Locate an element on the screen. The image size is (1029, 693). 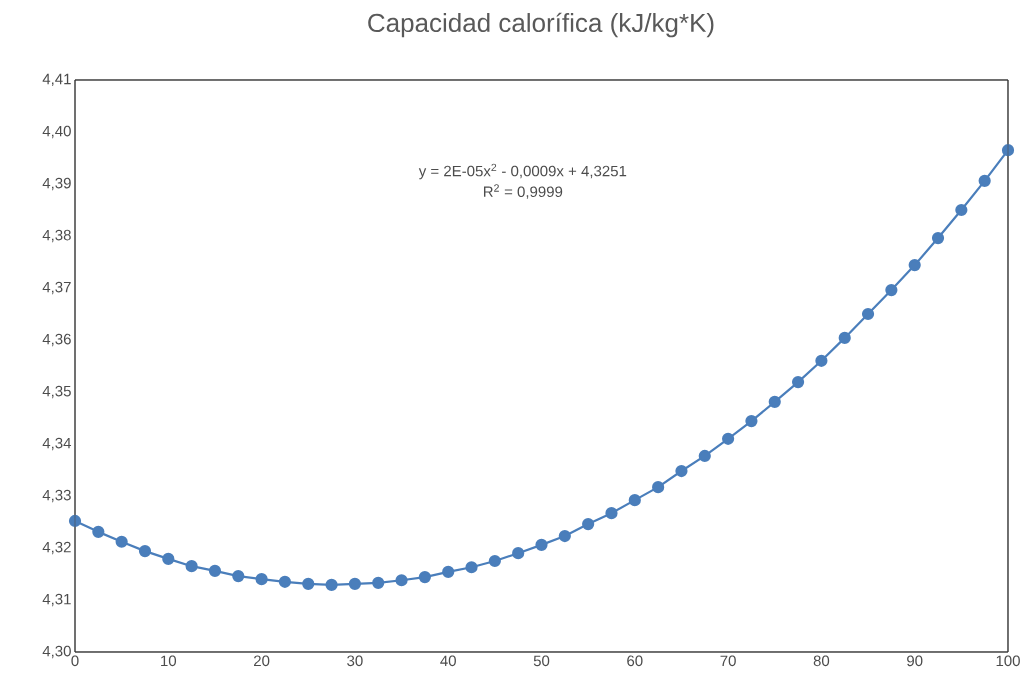
chart-title: Capacidad calorífica (kJ/kg*K) is located at coordinates (541, 25).